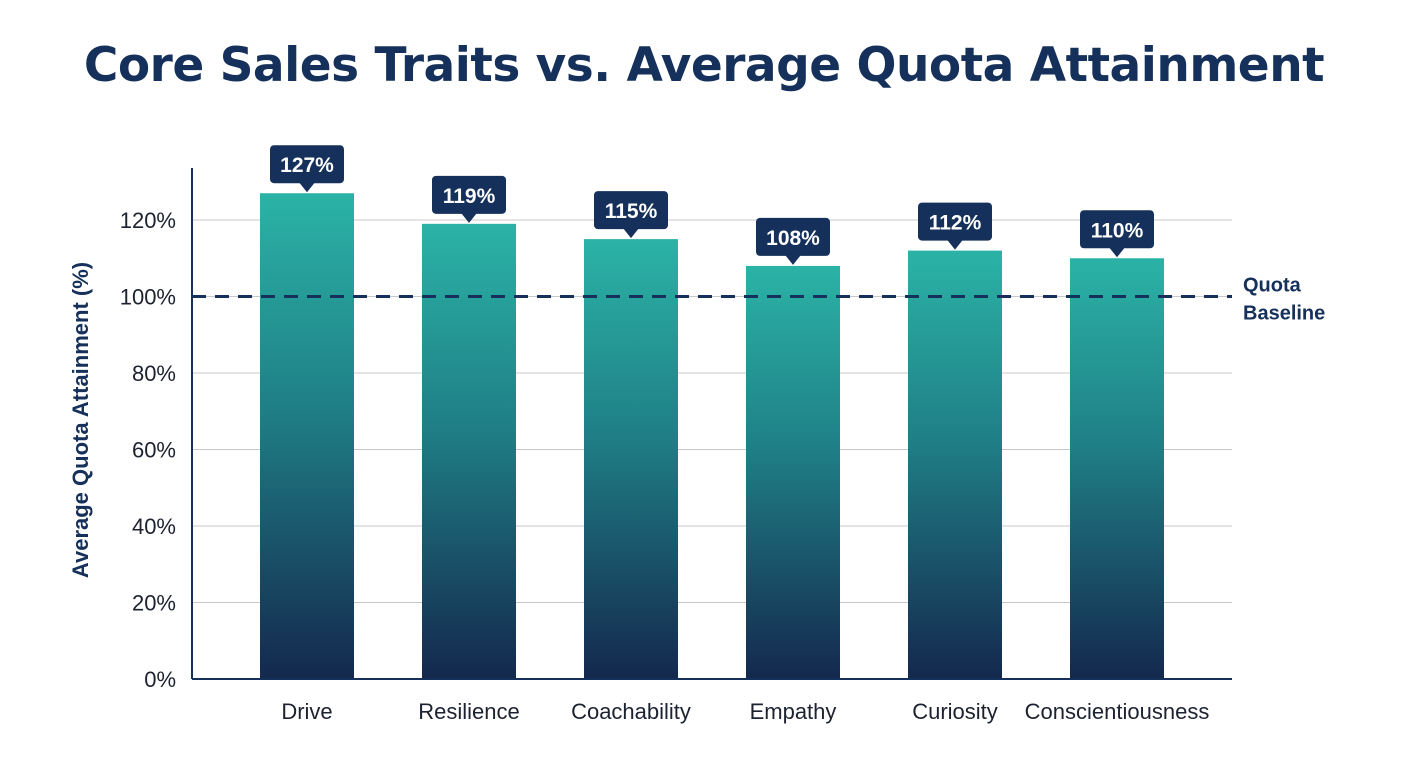 The height and width of the screenshot is (768, 1408). I want to click on y-tick-label: 0%, so click(160, 679).